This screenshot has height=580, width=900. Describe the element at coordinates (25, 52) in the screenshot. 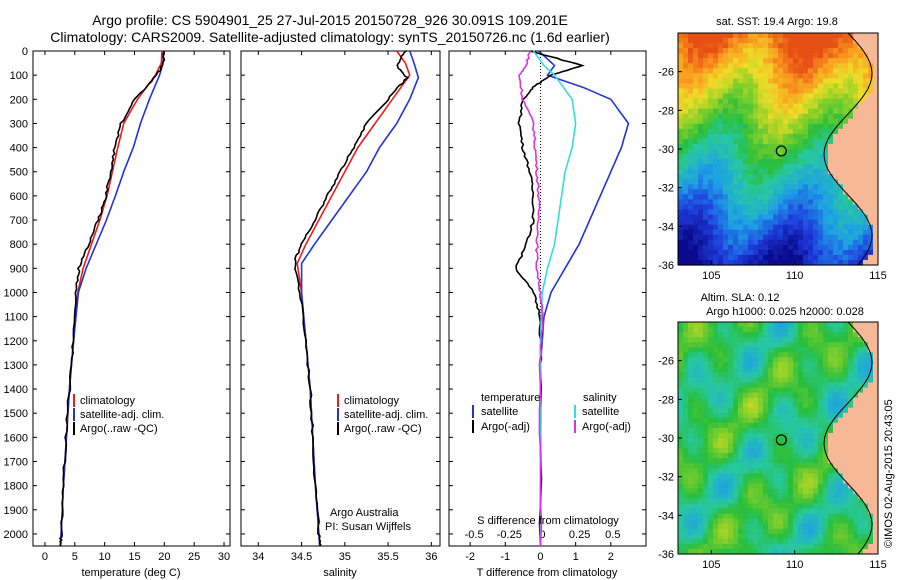

I see `y-tick-label: 0` at that location.